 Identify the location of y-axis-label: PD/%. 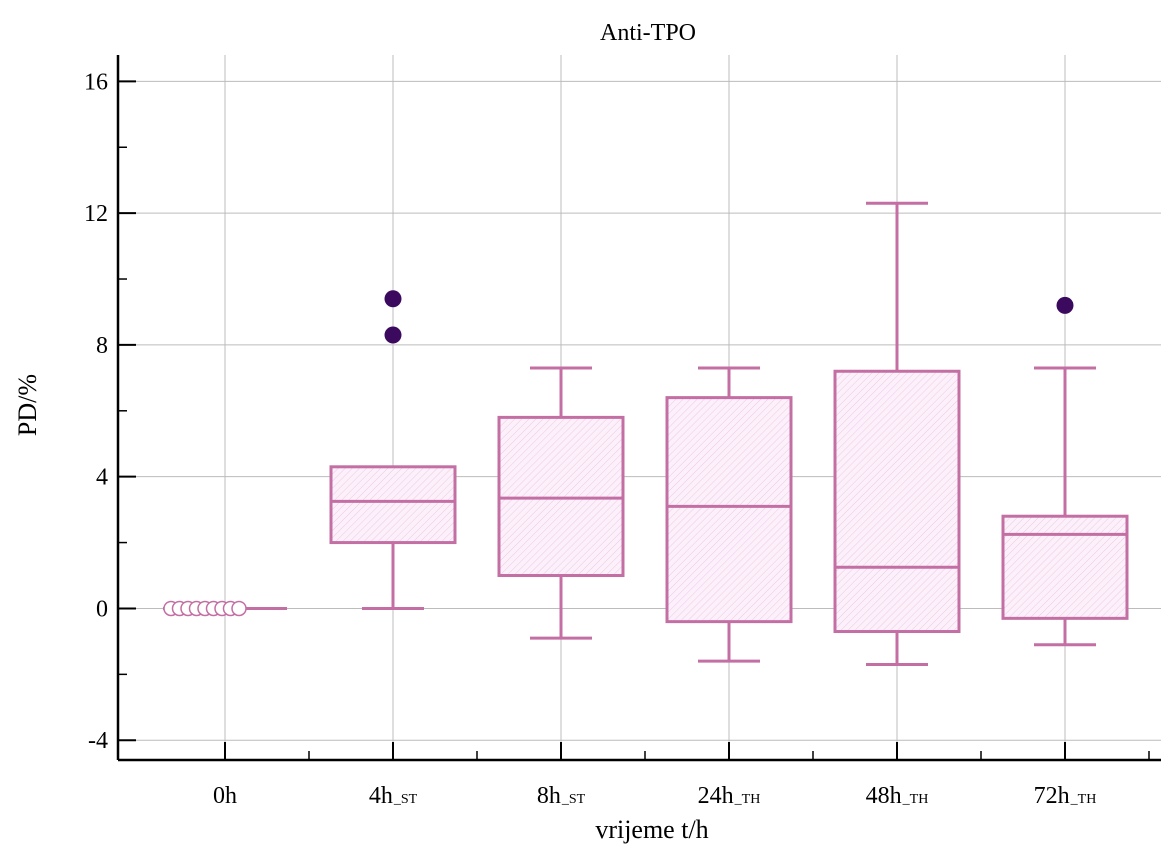
(27, 405).